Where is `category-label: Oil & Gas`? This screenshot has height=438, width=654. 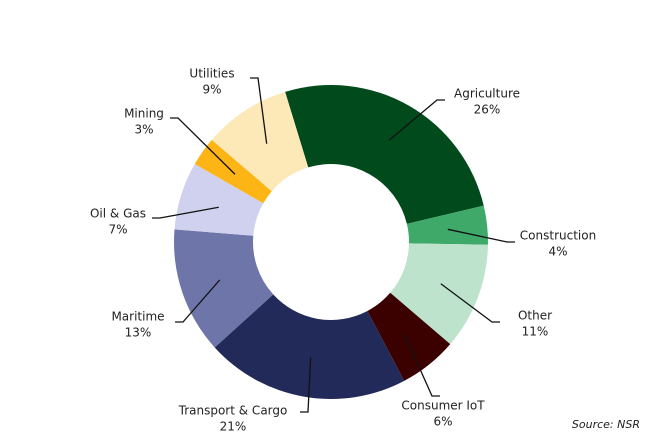
category-label: Oil & Gas is located at coordinates (118, 214).